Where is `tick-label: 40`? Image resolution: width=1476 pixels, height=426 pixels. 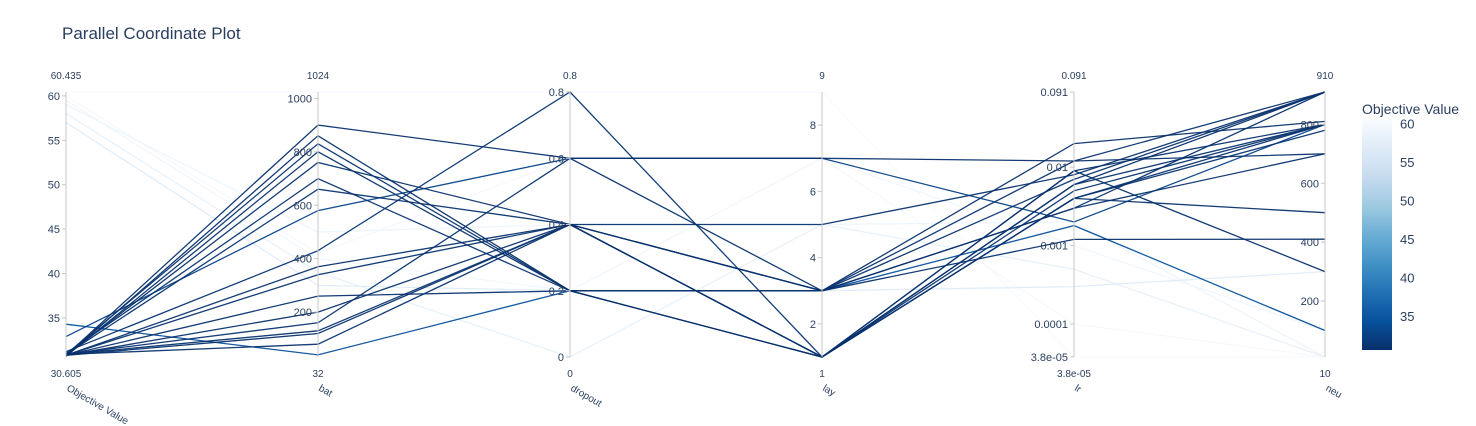 tick-label: 40 is located at coordinates (54, 275).